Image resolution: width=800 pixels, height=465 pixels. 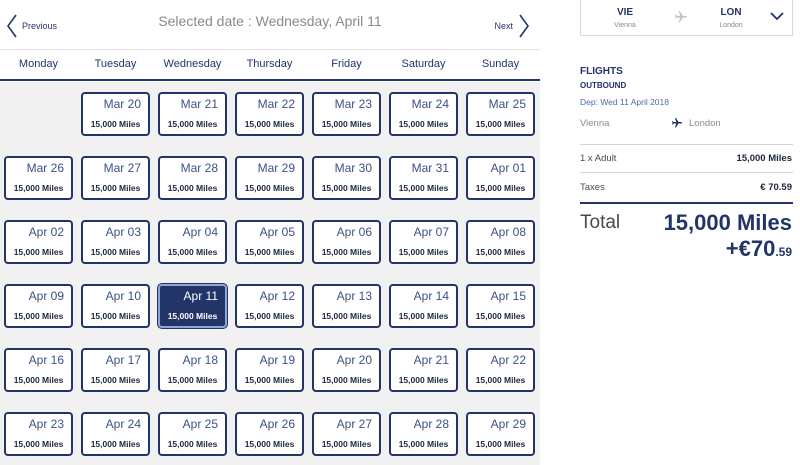 I want to click on calendar-cell: Apr 25 15,000 Miles, so click(x=192, y=438).